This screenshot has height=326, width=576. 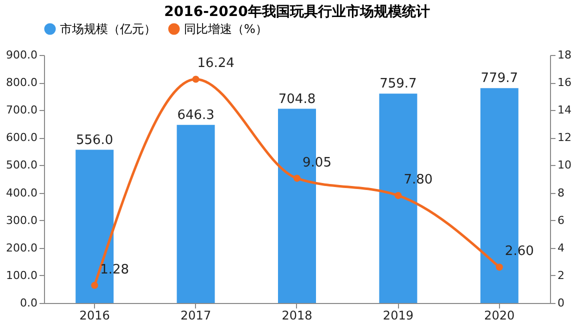 What do you see at coordinates (398, 315) in the screenshot?
I see `x-tick-label: 2019` at bounding box center [398, 315].